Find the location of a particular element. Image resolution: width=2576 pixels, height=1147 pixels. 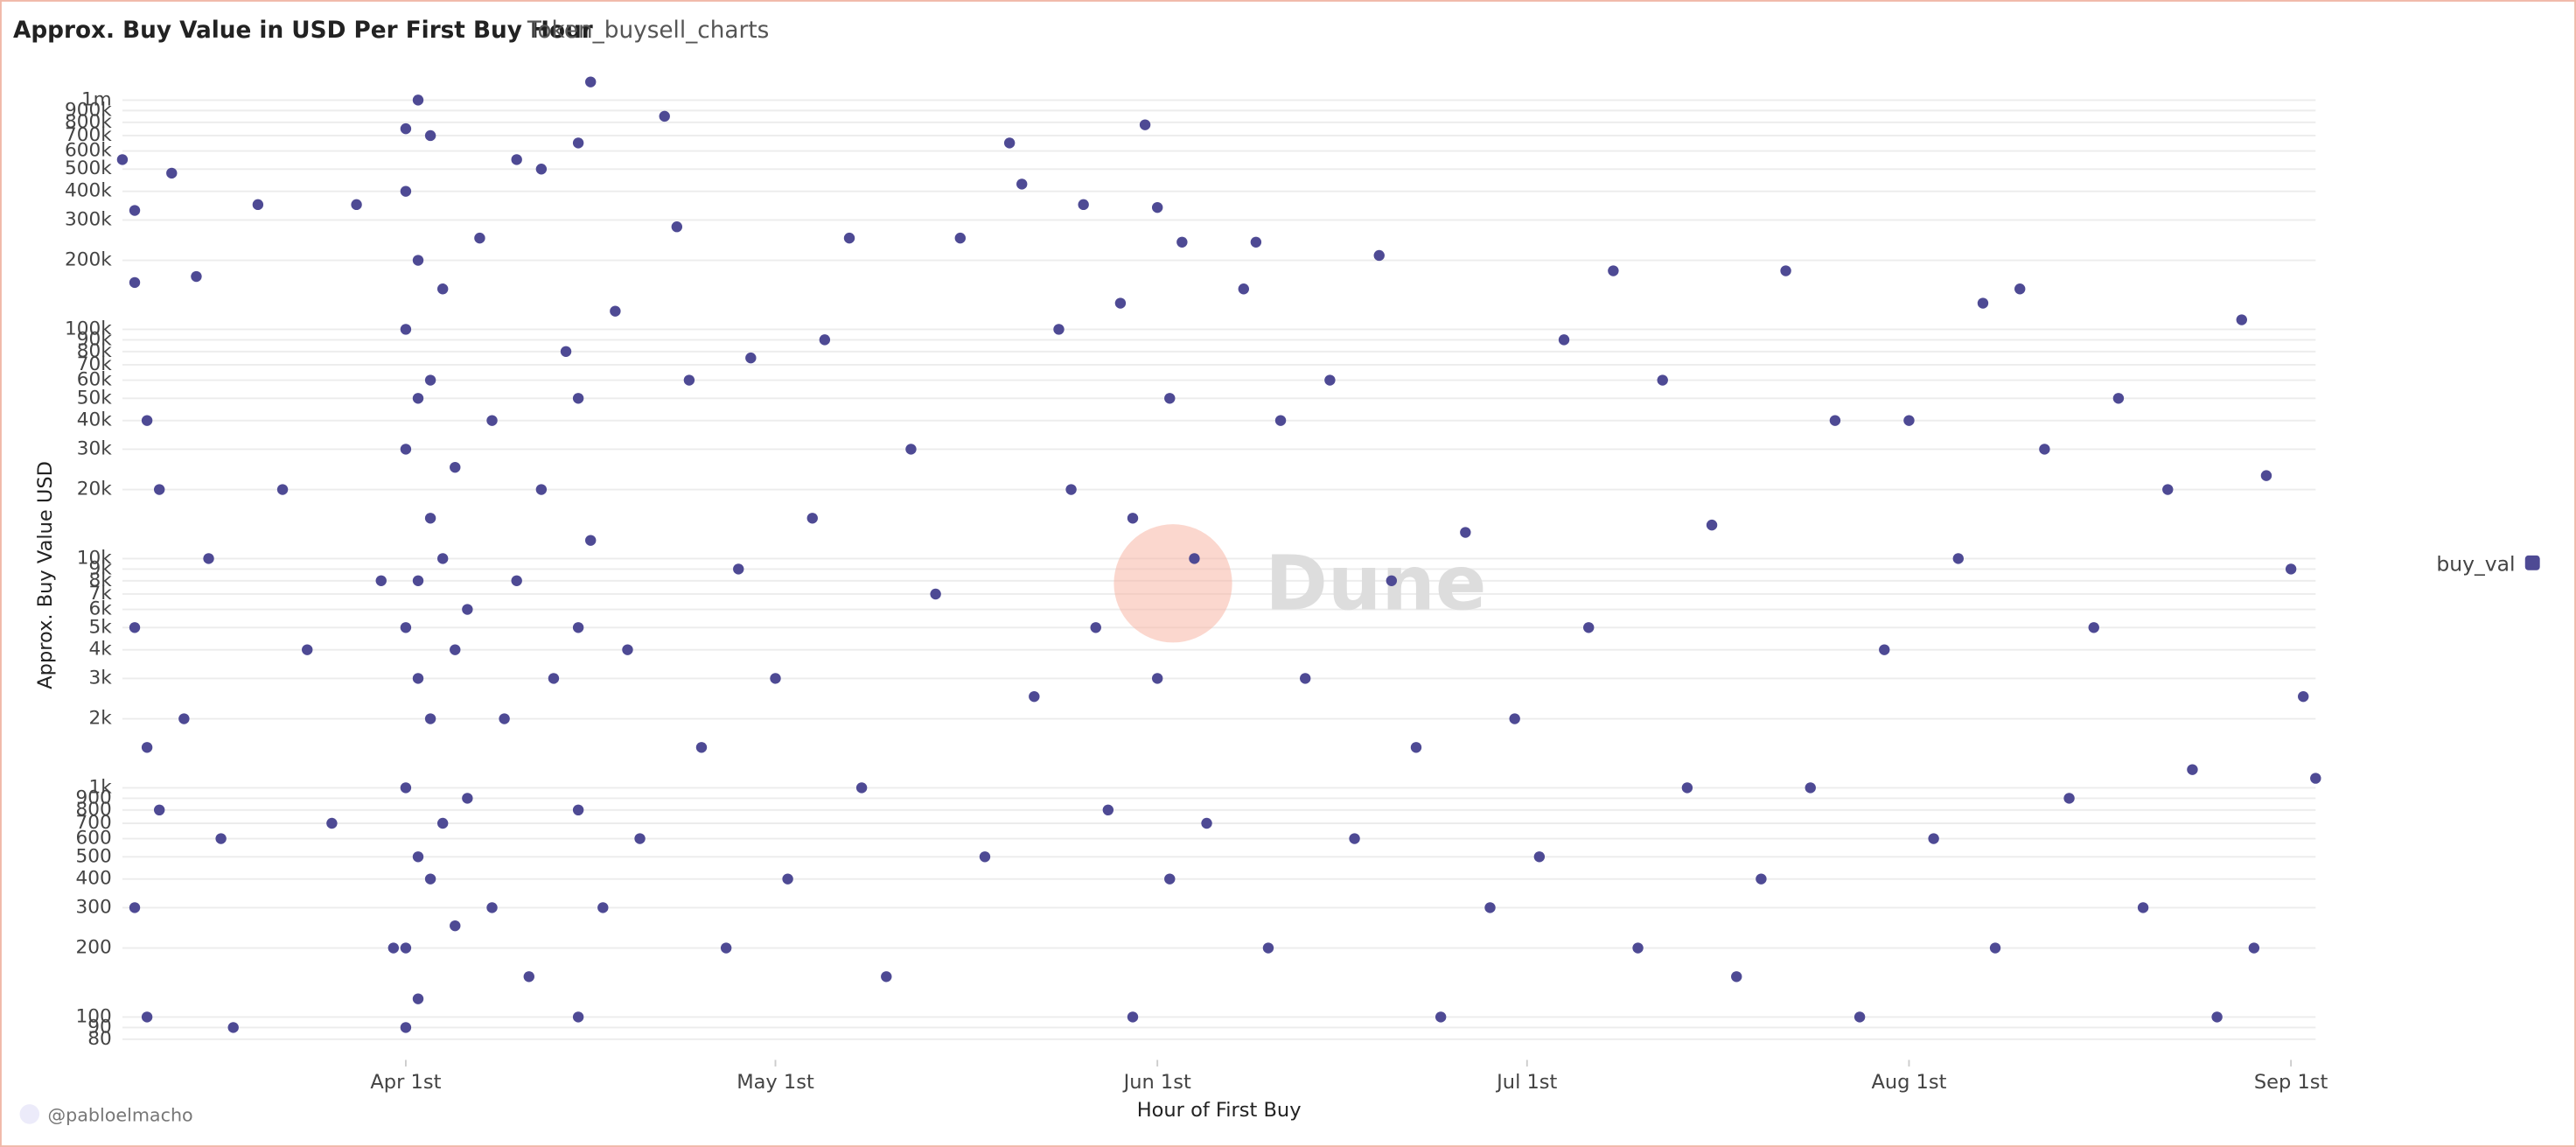

y-tick-label: 600 is located at coordinates (94, 839).